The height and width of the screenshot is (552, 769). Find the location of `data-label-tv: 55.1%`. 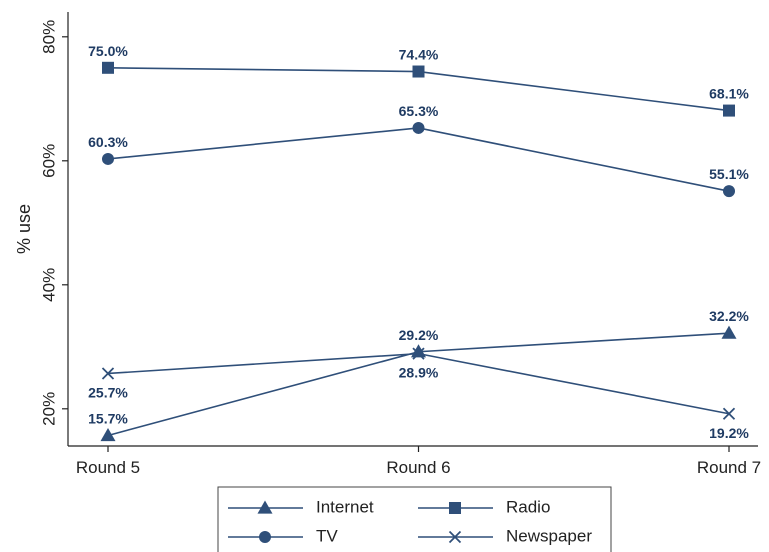

data-label-tv: 55.1% is located at coordinates (729, 174).